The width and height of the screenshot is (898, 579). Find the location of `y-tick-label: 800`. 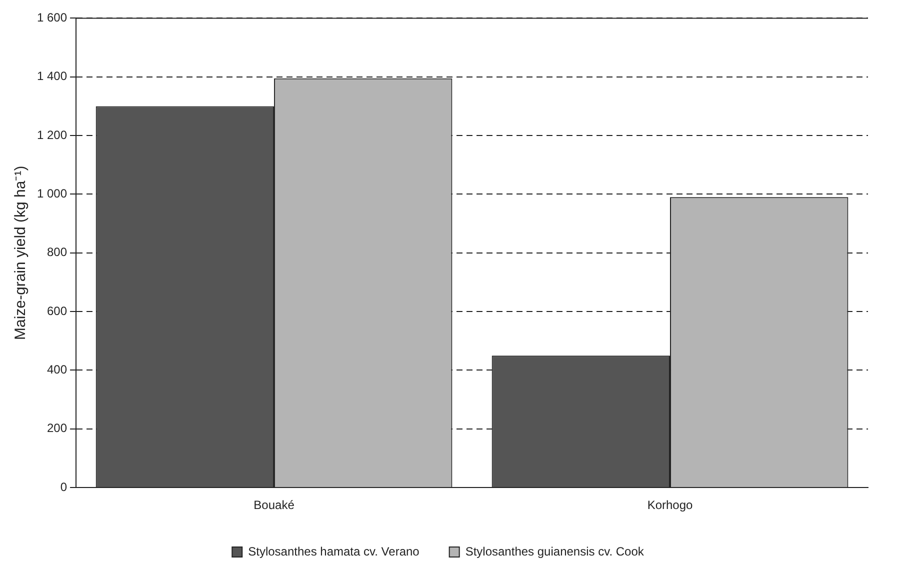

y-tick-label: 800 is located at coordinates (57, 252).